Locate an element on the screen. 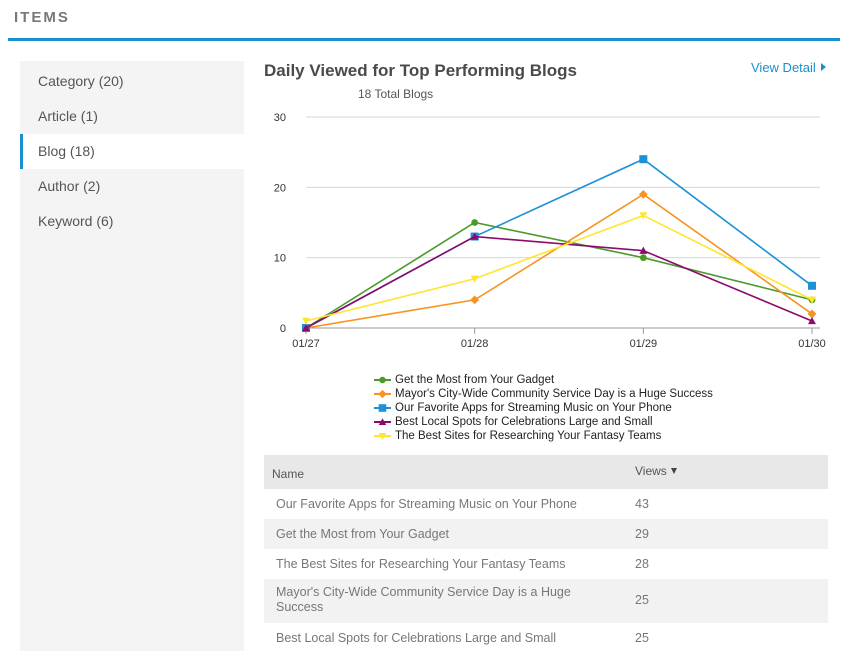 The height and width of the screenshot is (665, 850). column-header-views: Views is located at coordinates (656, 471).